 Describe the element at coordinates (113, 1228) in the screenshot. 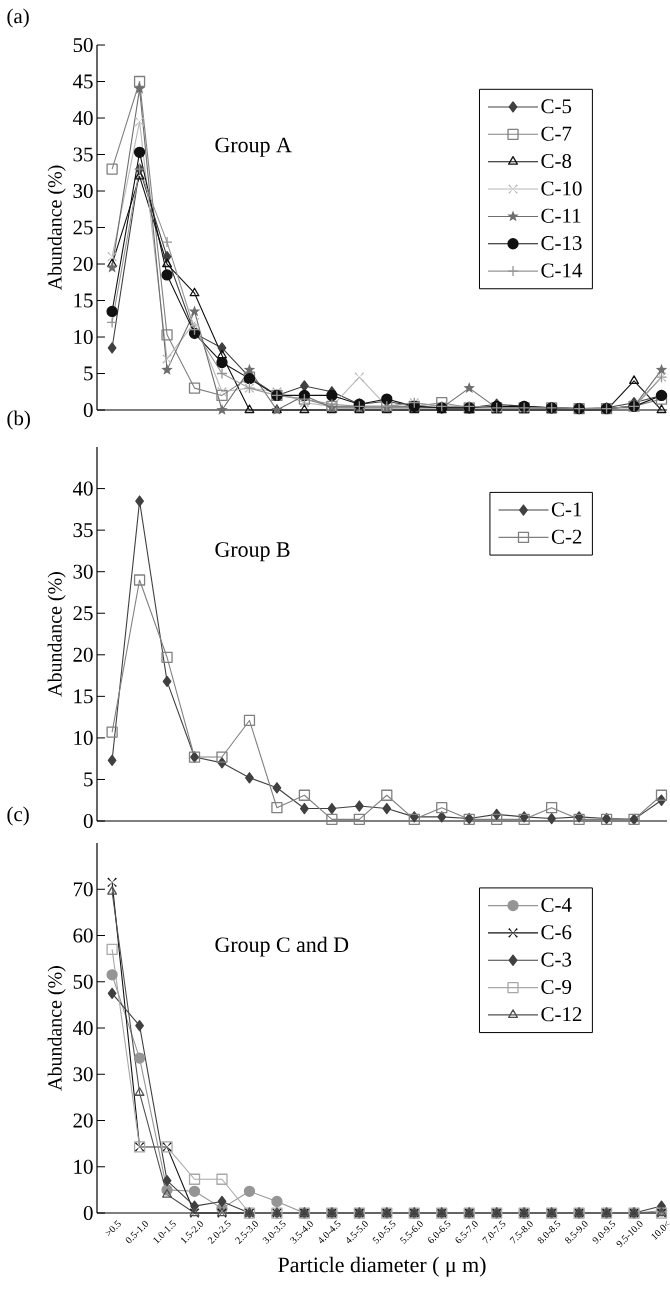

I see `x-tick-label: >0.5` at that location.